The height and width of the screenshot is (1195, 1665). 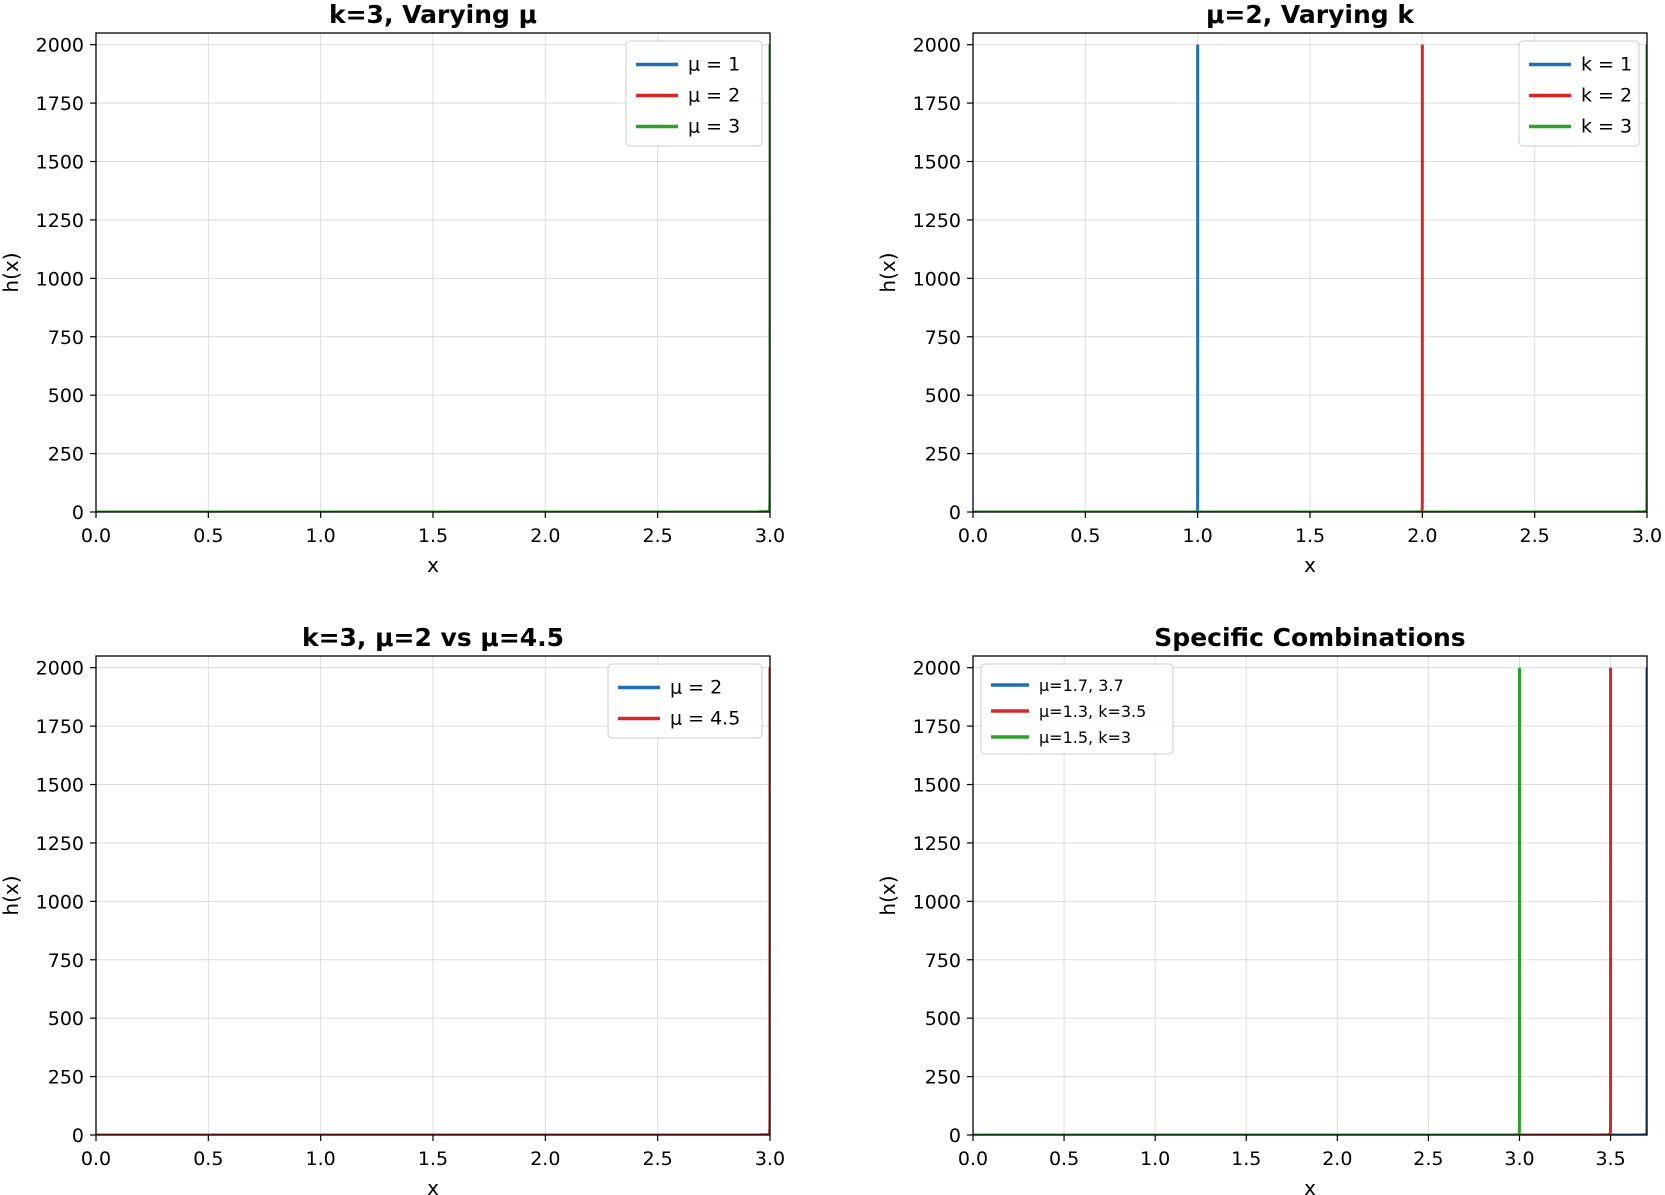 I want to click on legend-label: k = 3, so click(x=1606, y=127).